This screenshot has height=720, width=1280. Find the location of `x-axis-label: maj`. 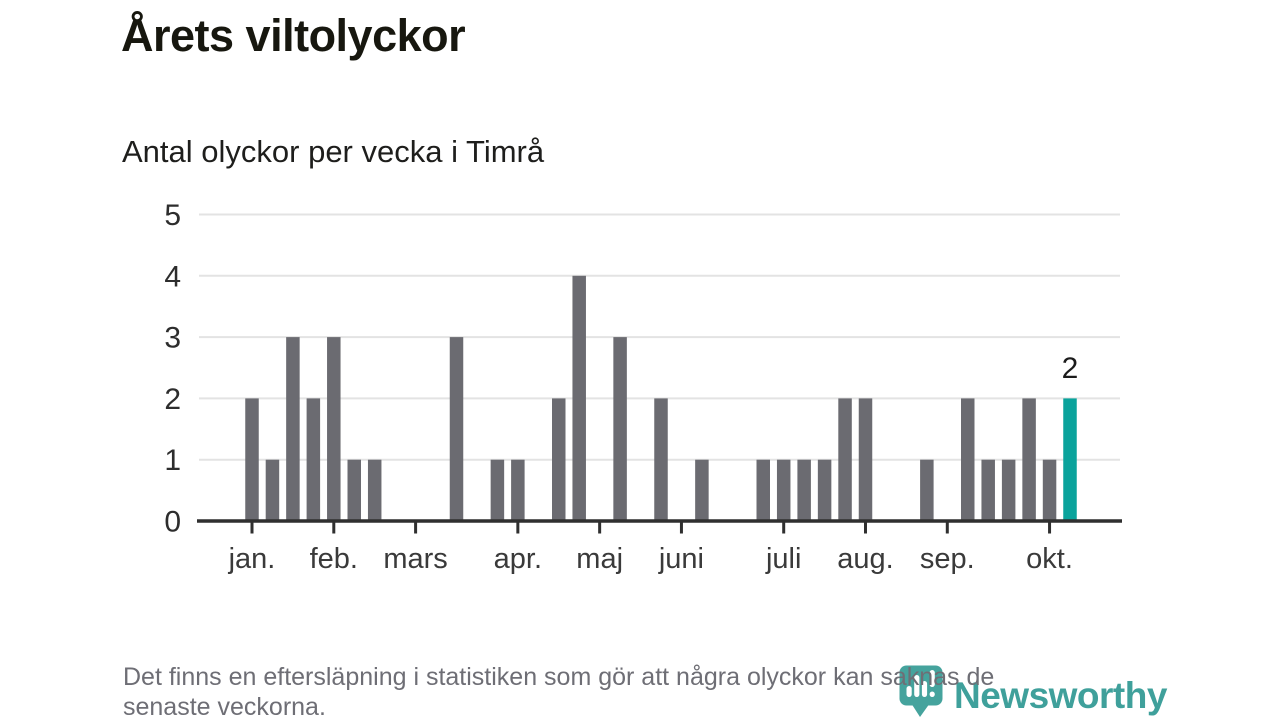

x-axis-label: maj is located at coordinates (599, 559).